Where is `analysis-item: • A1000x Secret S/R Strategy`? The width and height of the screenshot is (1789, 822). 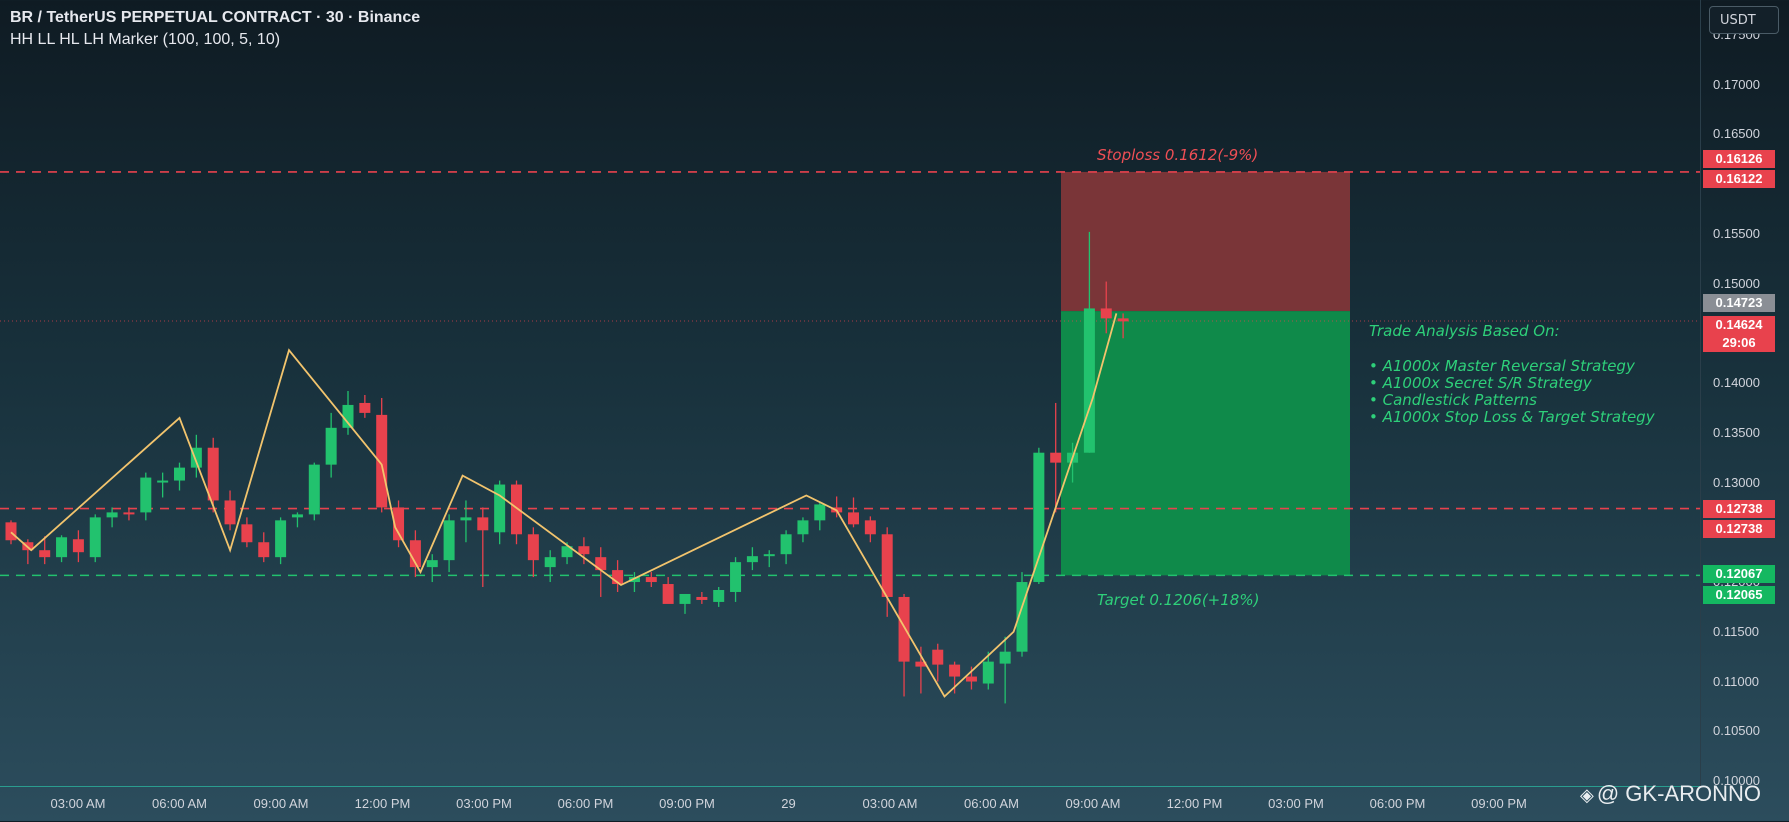 analysis-item: • A1000x Secret S/R Strategy is located at coordinates (1480, 383).